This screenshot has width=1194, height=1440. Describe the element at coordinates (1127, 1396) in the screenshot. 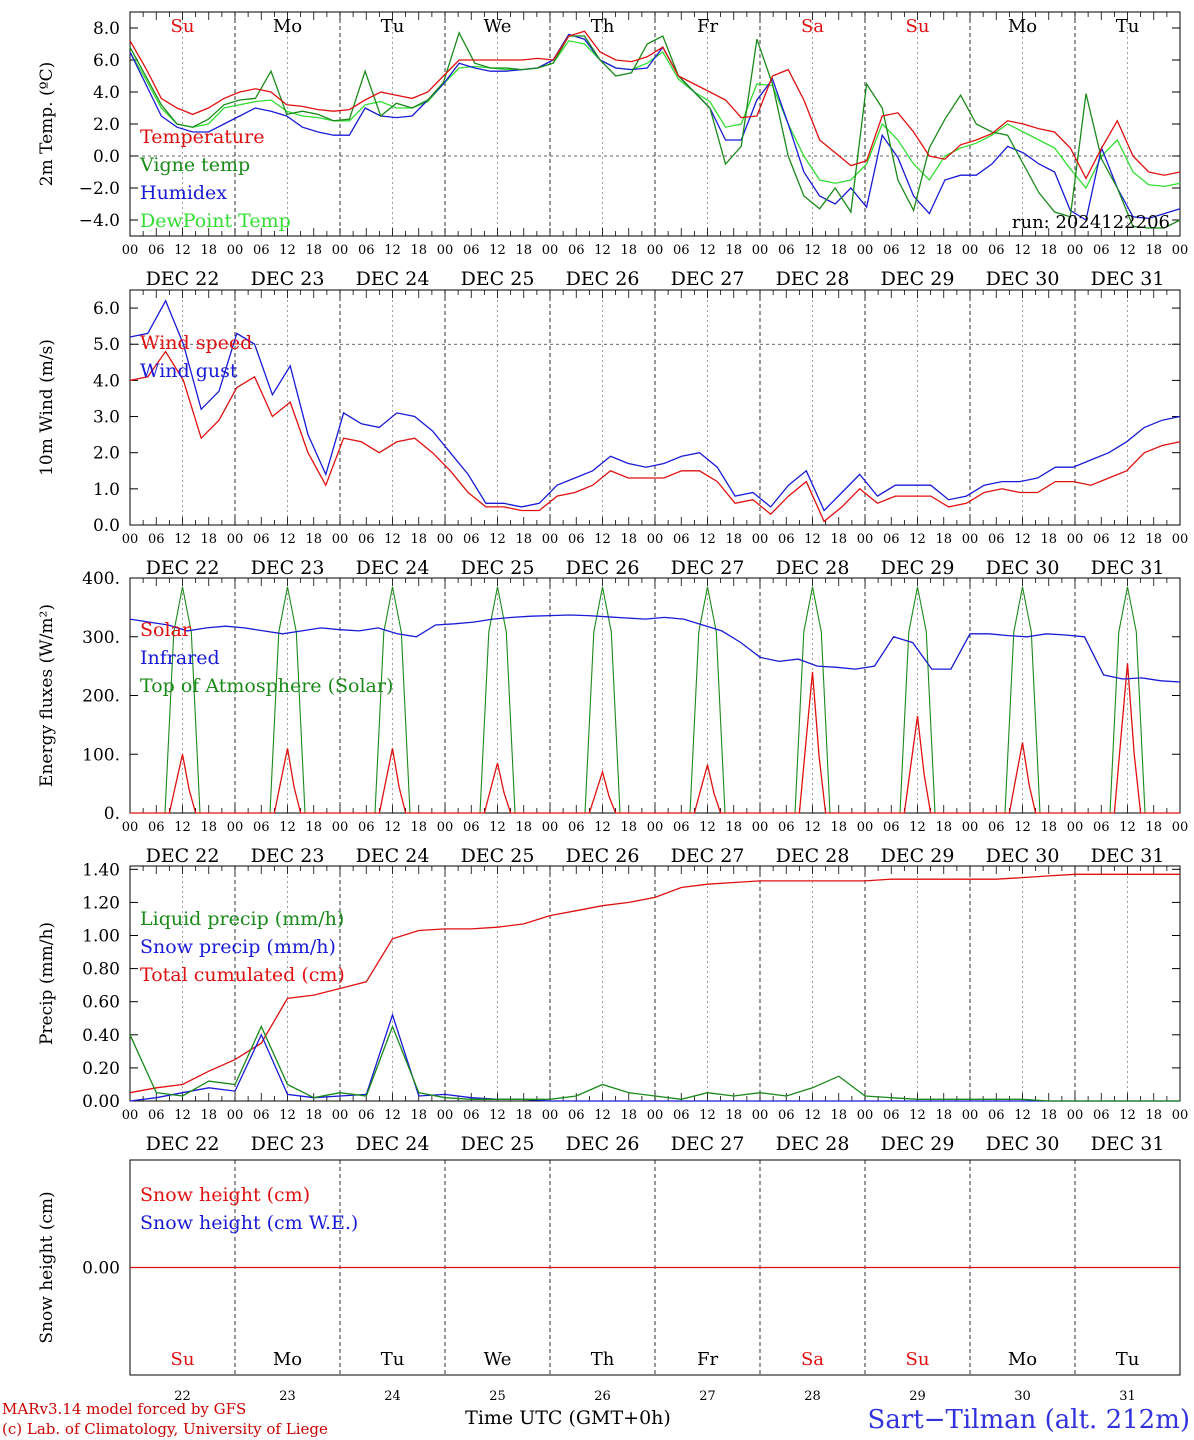

I see `day-number: 31` at that location.